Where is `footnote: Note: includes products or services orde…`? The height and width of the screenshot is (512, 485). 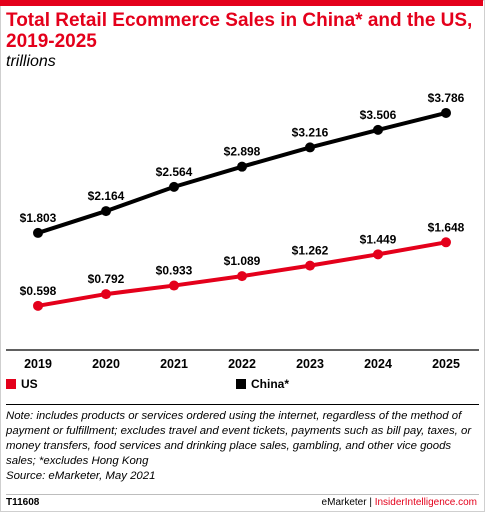
footnote: Note: includes products or services orde… is located at coordinates (242, 446).